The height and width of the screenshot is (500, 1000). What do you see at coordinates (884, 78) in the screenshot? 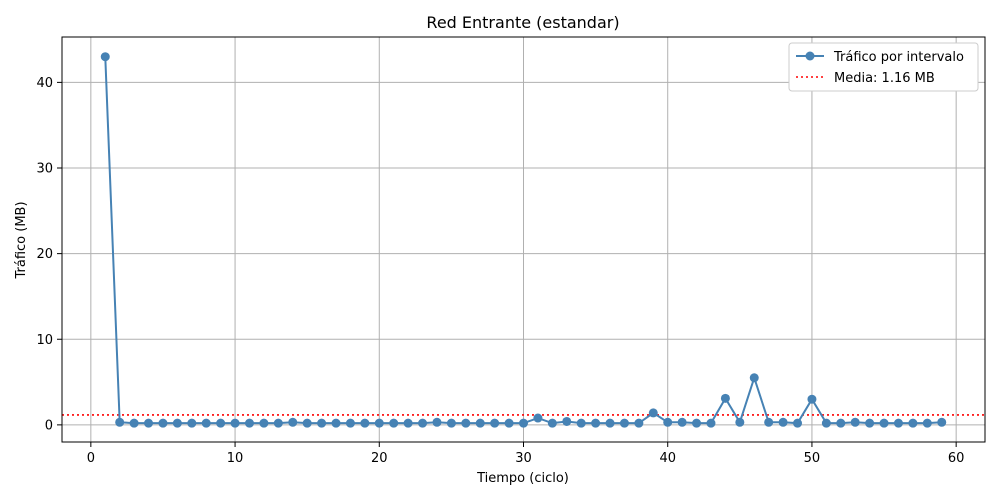
I see `legend-mean-label: Media: 1.16 MB` at bounding box center [884, 78].